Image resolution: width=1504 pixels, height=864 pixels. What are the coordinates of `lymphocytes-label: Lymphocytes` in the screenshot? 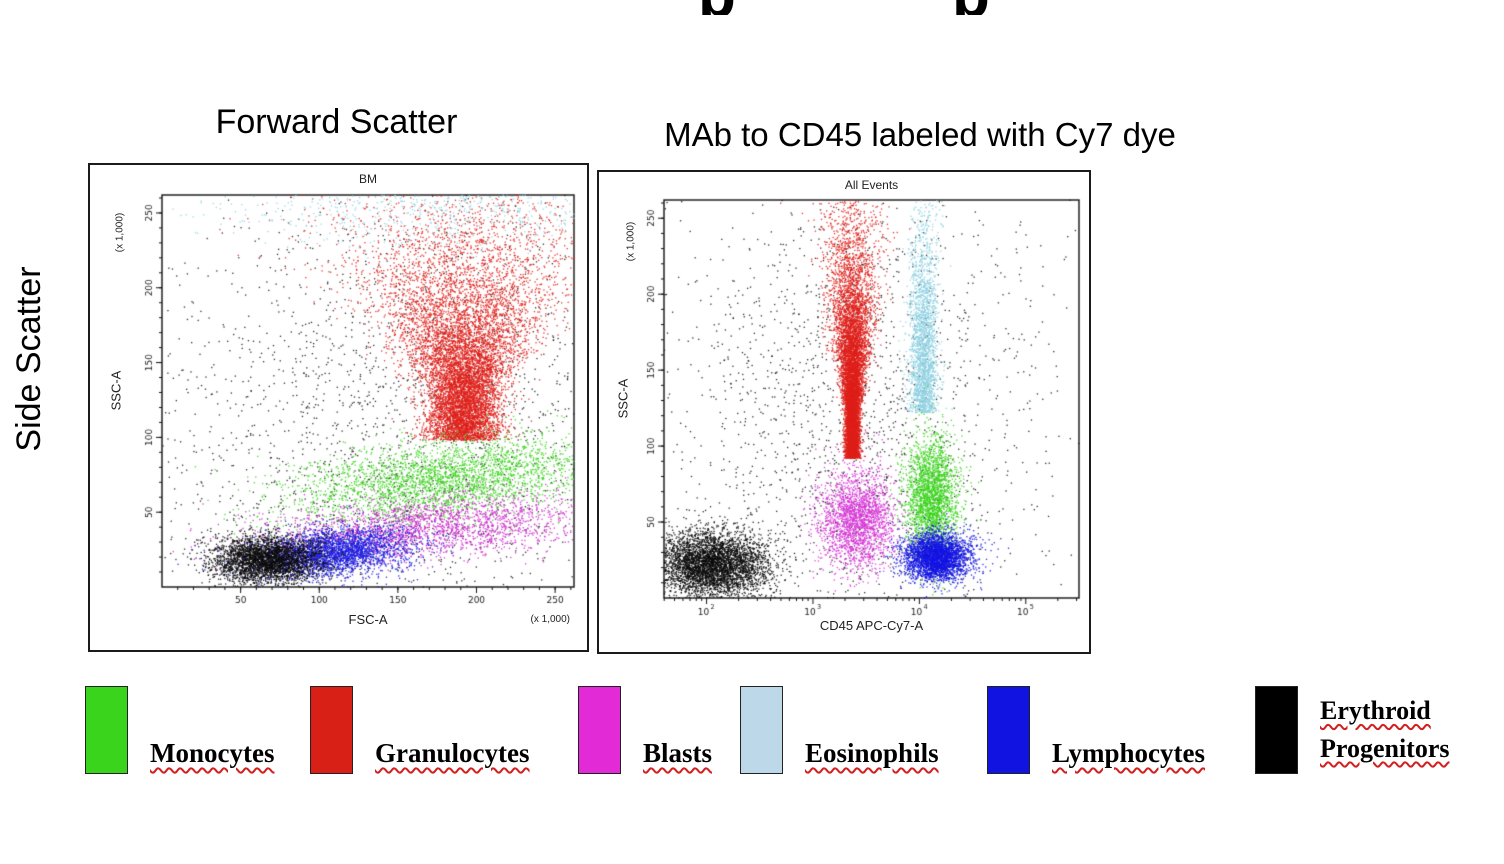 It's located at (1129, 753).